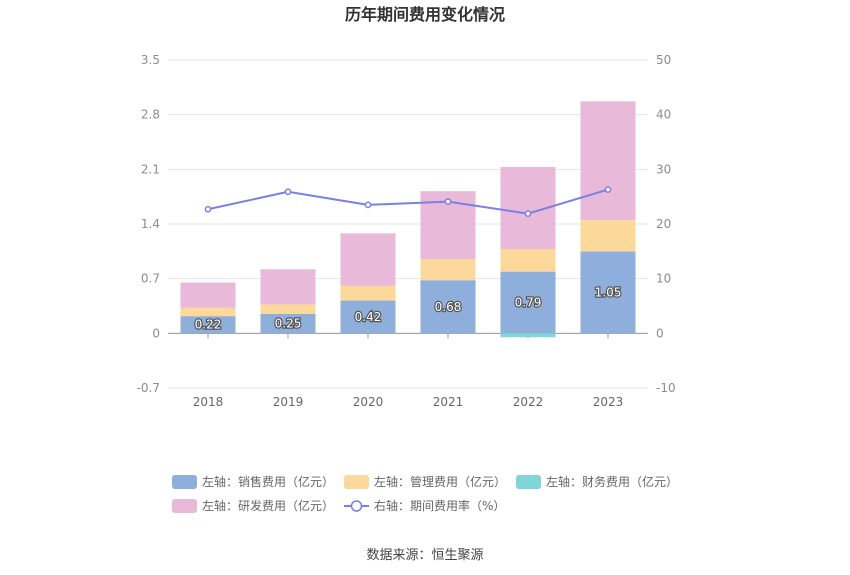 Image resolution: width=850 pixels, height=575 pixels. What do you see at coordinates (608, 402) in the screenshot?
I see `x-tick-label: 2023` at bounding box center [608, 402].